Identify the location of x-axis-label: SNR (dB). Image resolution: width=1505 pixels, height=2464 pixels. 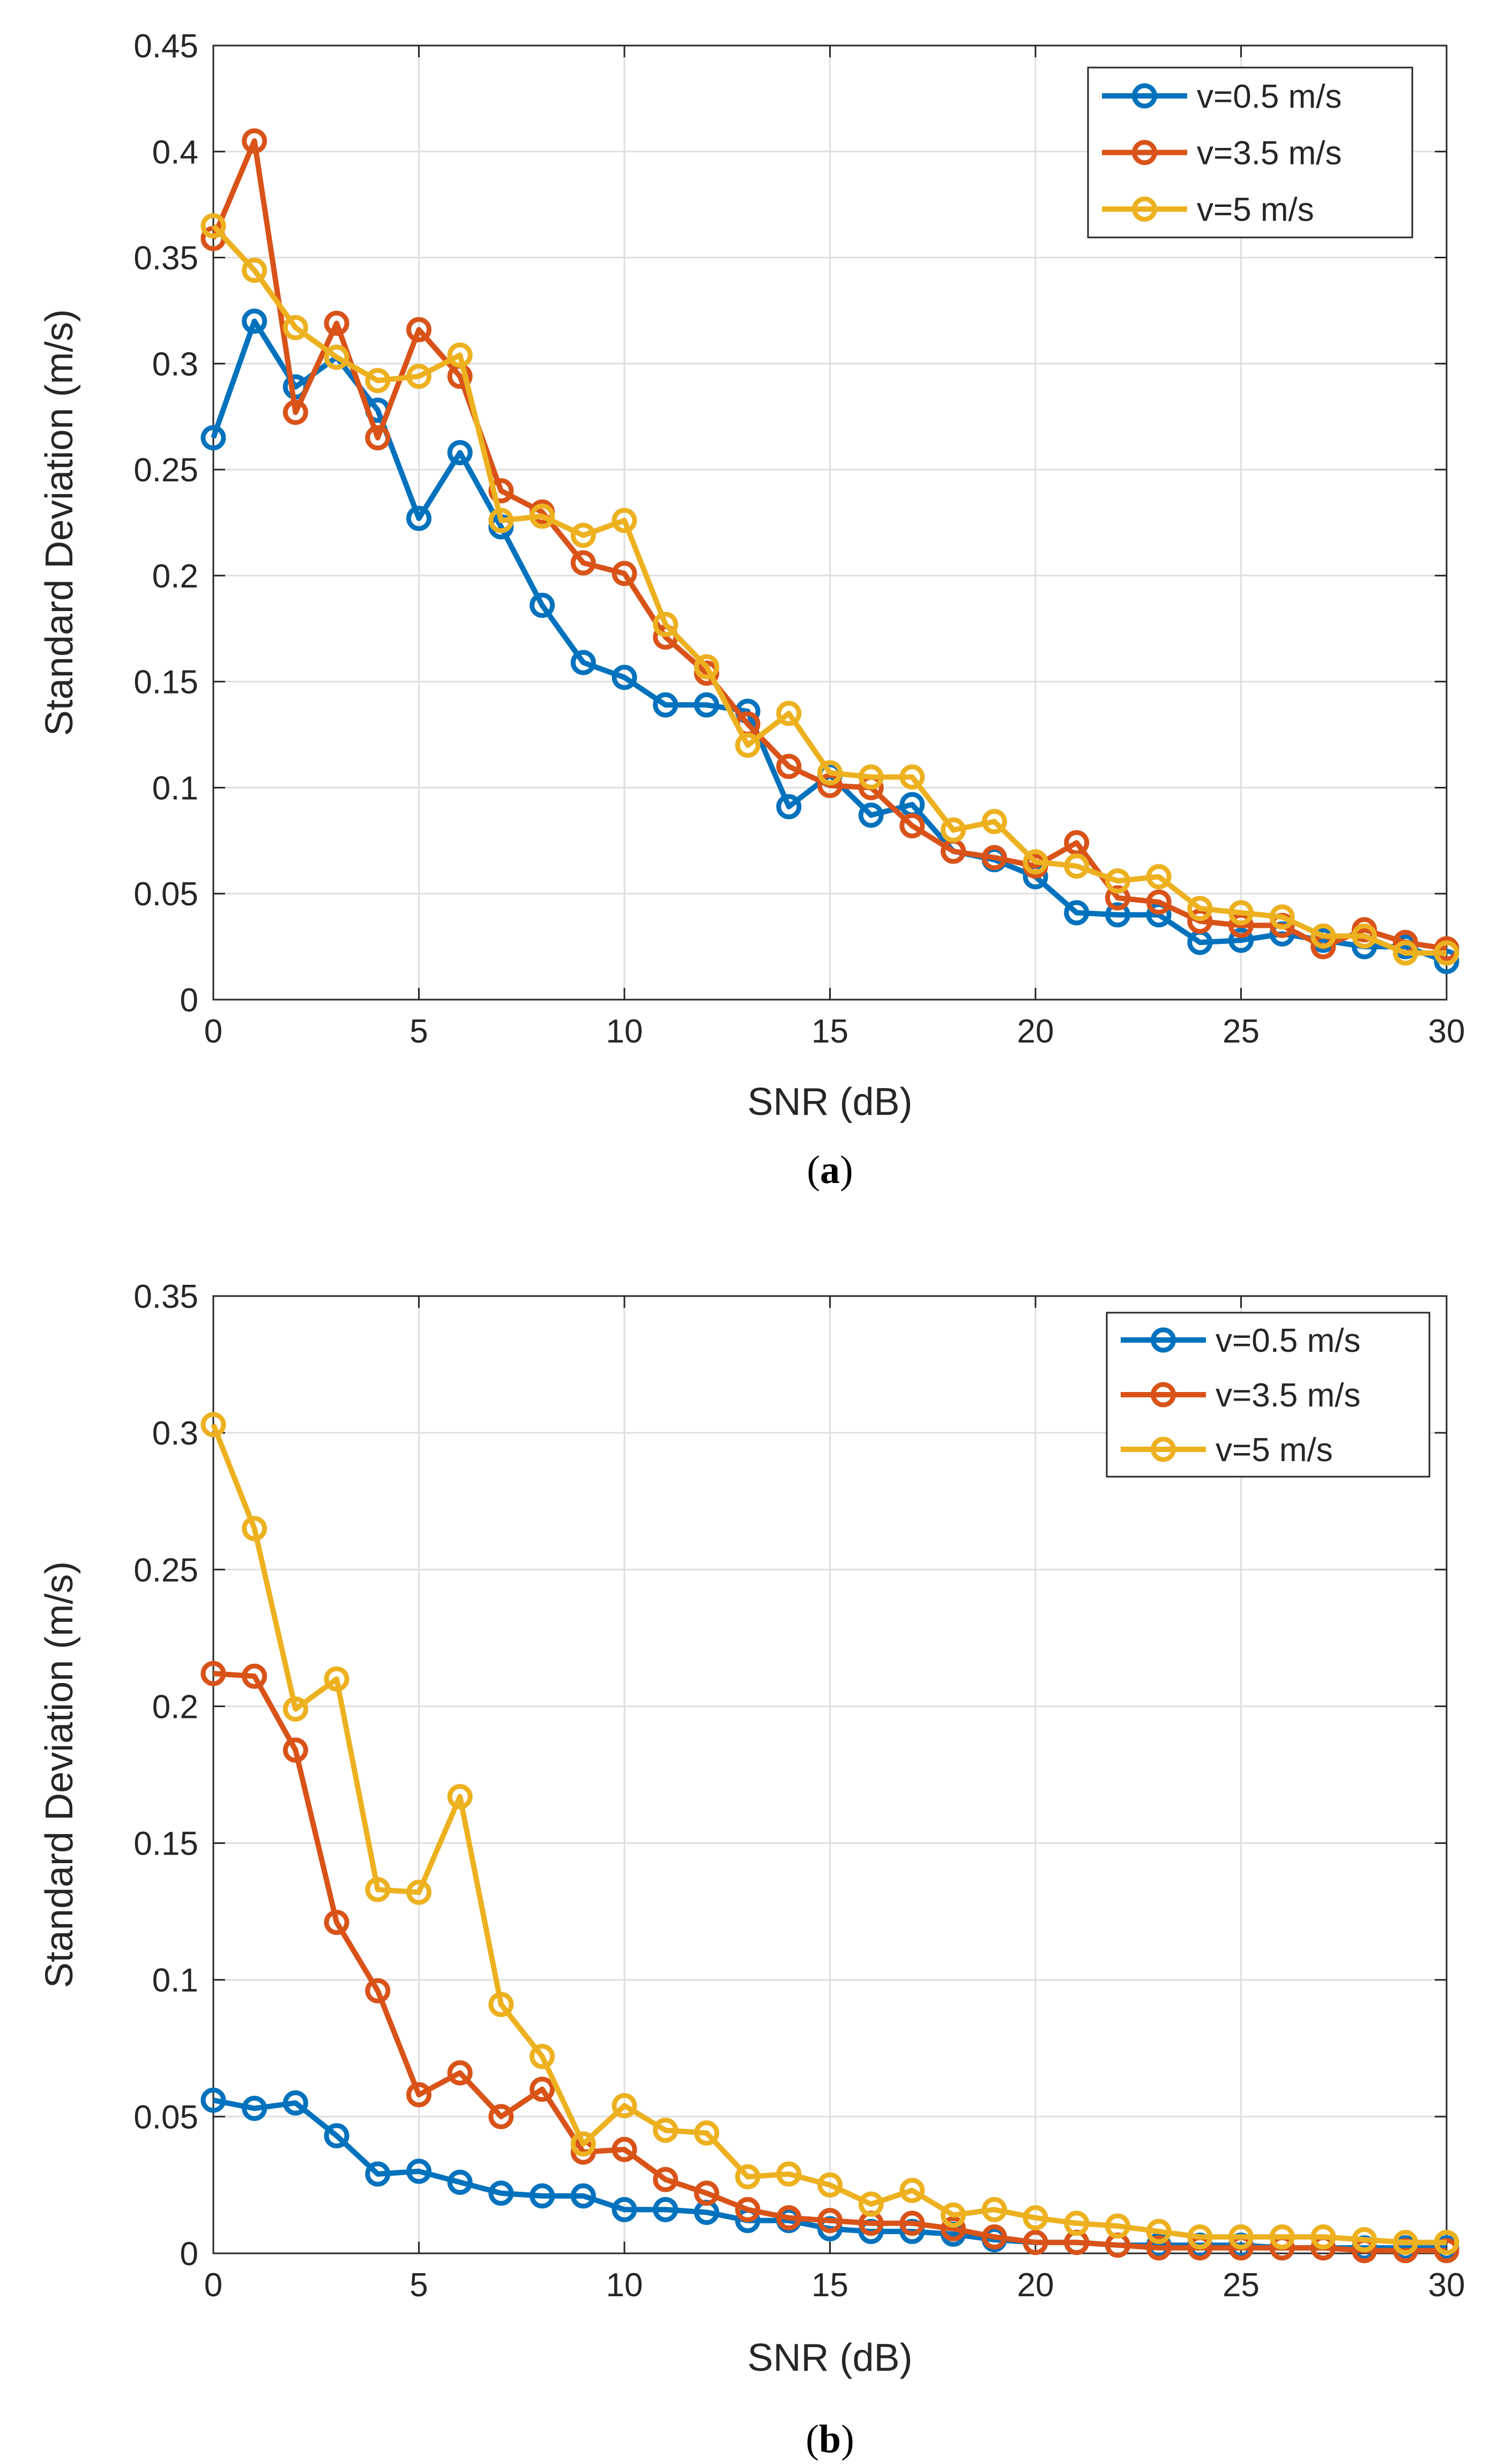
(829, 2357).